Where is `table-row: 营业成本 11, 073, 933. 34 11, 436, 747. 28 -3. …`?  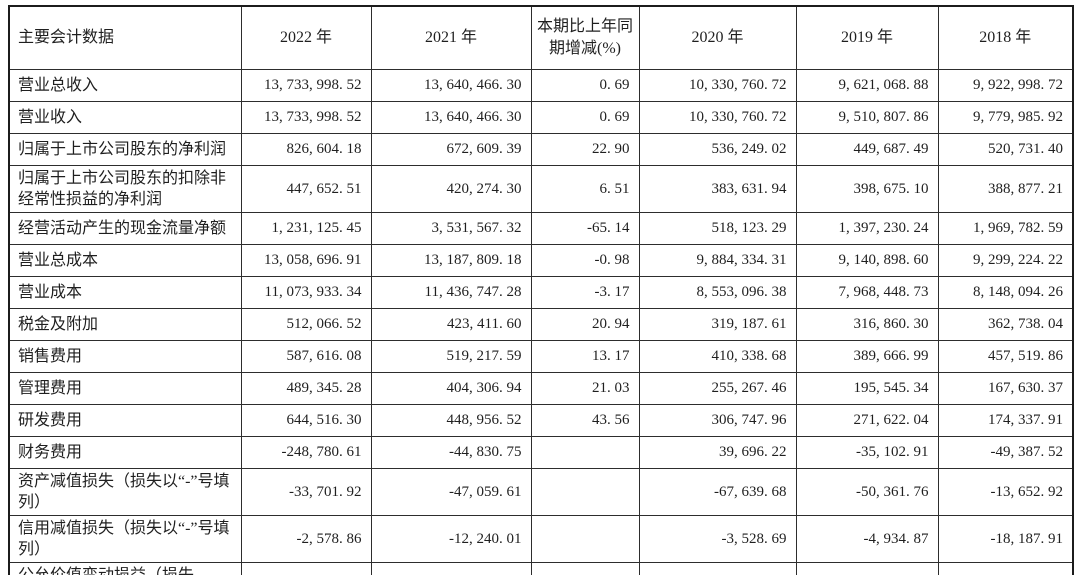 table-row: 营业成本 11, 073, 933. 34 11, 436, 747. 28 -3. … is located at coordinates (541, 292).